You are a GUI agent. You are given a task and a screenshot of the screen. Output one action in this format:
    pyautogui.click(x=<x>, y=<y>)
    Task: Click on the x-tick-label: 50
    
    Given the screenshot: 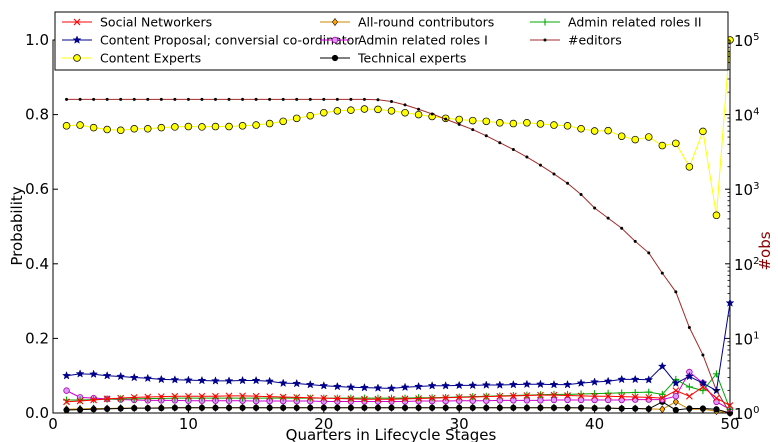 What is the action you would take?
    pyautogui.click(x=729, y=424)
    